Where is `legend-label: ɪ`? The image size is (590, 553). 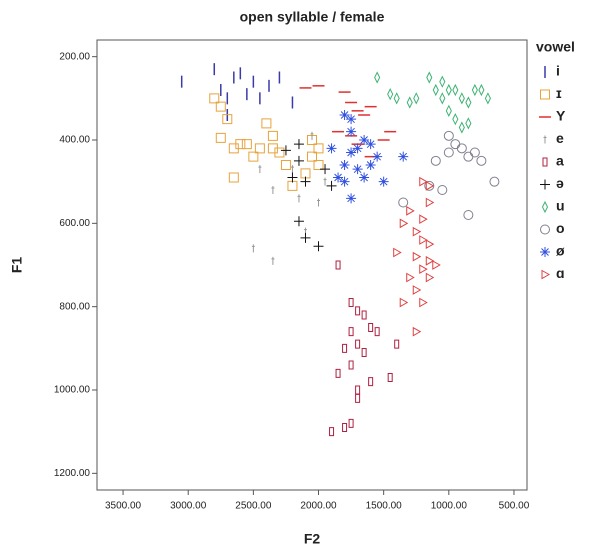
legend-label: ɪ is located at coordinates (559, 93).